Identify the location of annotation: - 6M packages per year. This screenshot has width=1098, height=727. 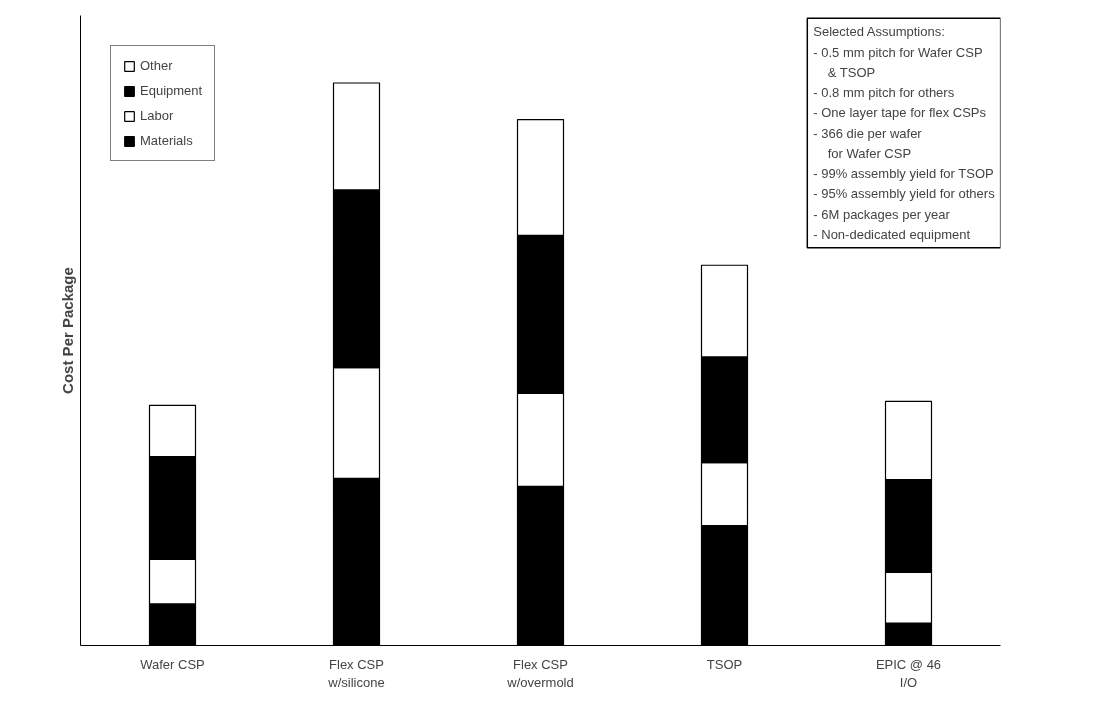
(882, 214).